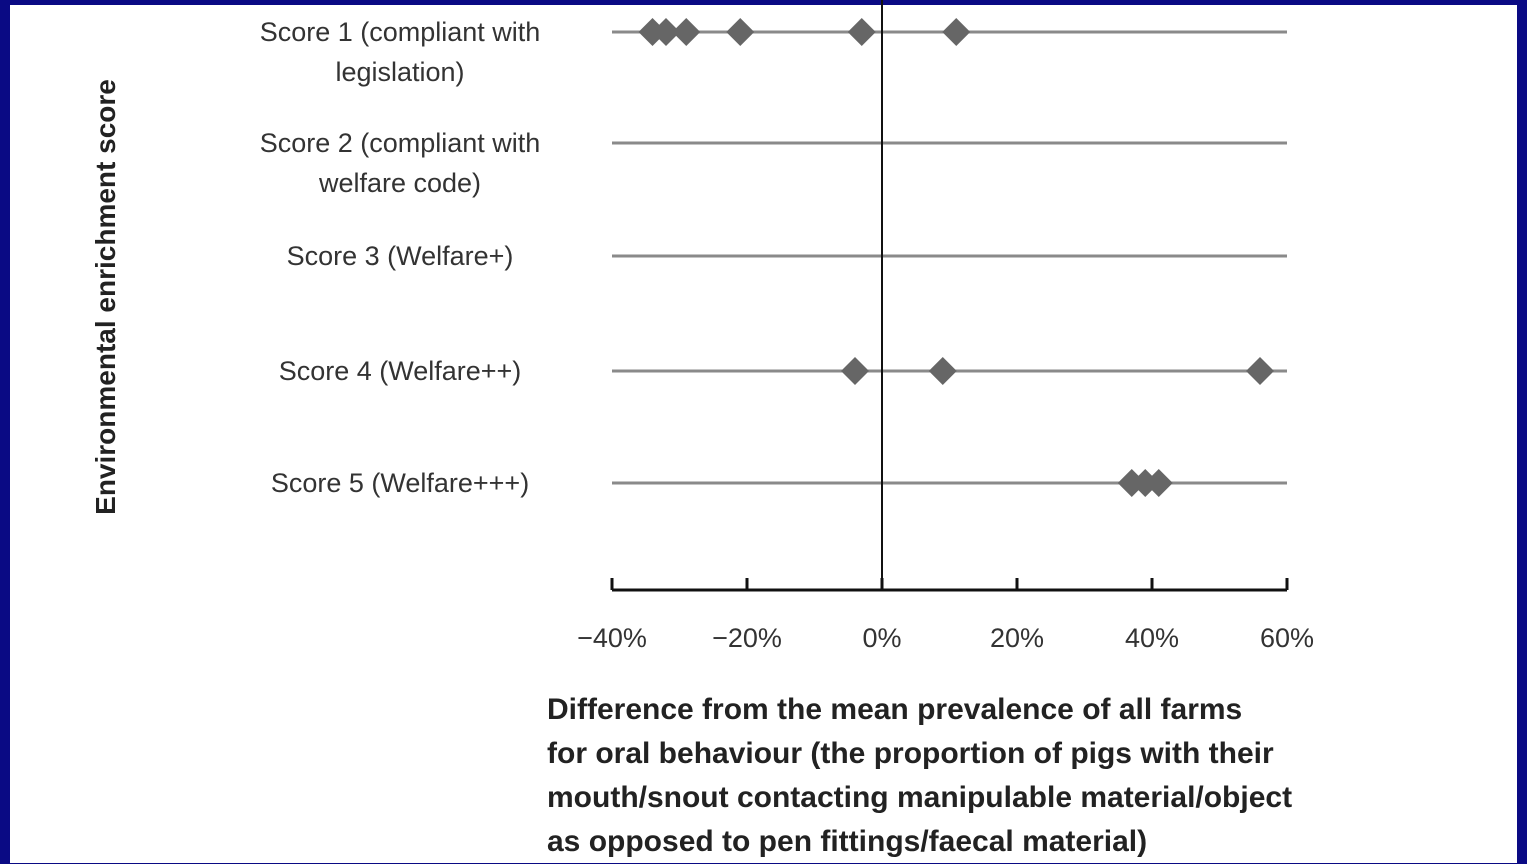  What do you see at coordinates (747, 638) in the screenshot?
I see `x-tick-label: −20%` at bounding box center [747, 638].